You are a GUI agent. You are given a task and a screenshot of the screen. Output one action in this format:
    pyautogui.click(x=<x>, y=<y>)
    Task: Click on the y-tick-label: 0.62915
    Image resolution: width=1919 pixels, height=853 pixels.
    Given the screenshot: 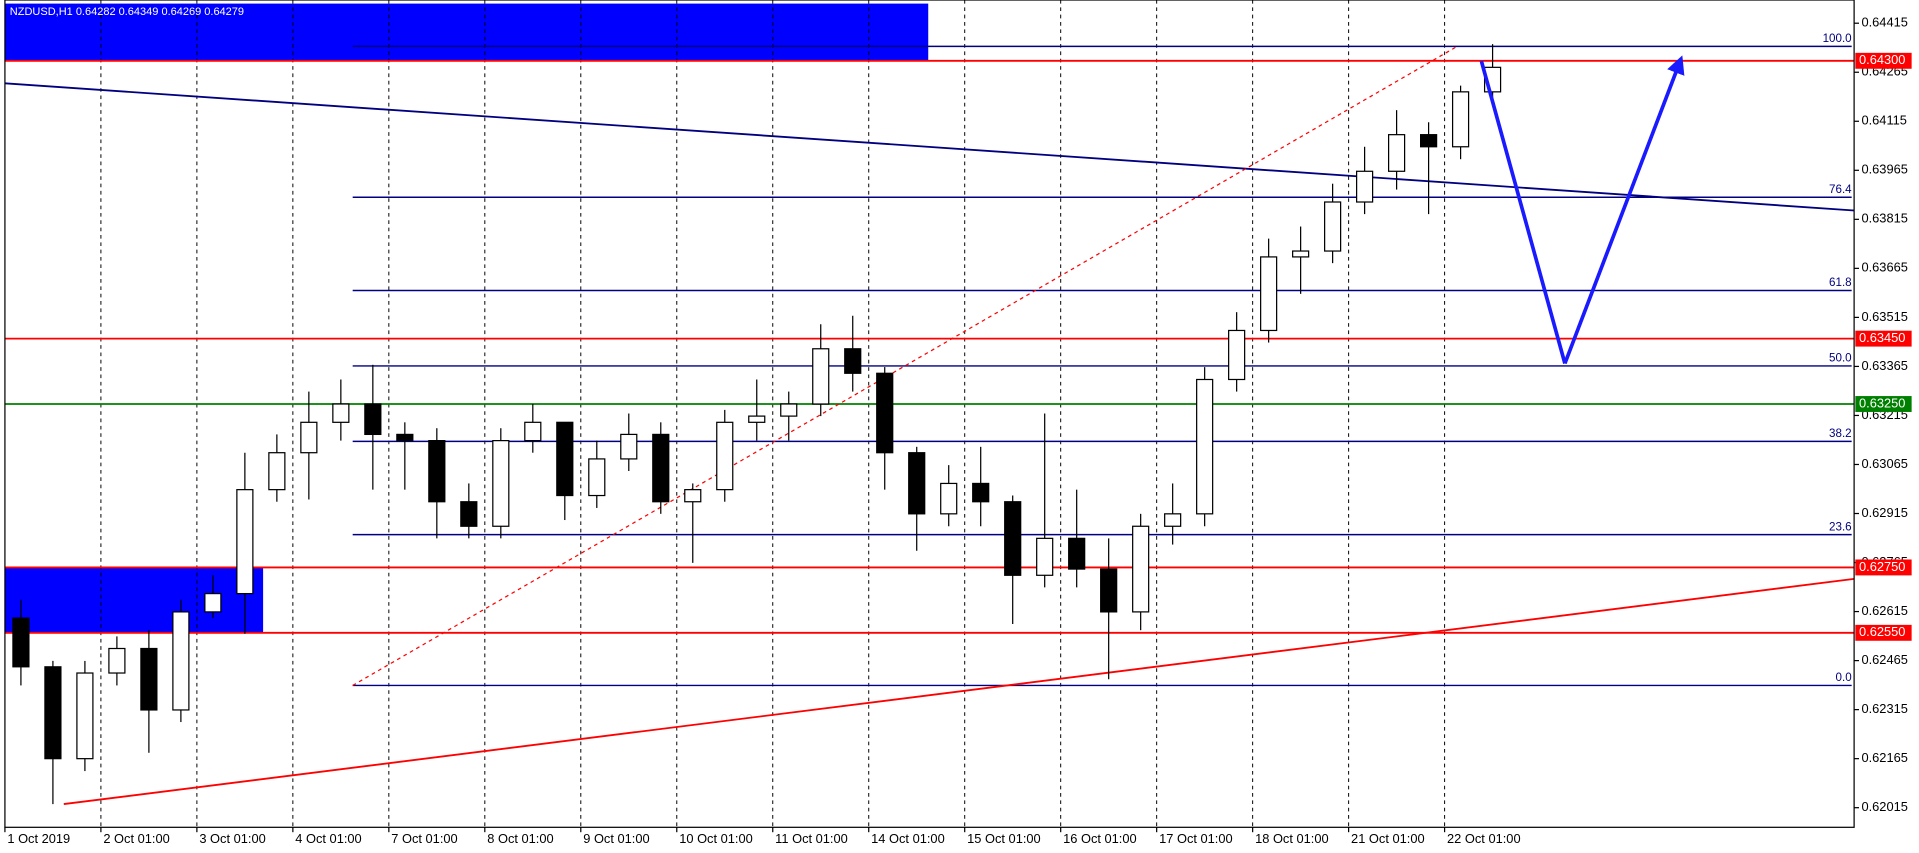 What is the action you would take?
    pyautogui.click(x=1884, y=512)
    